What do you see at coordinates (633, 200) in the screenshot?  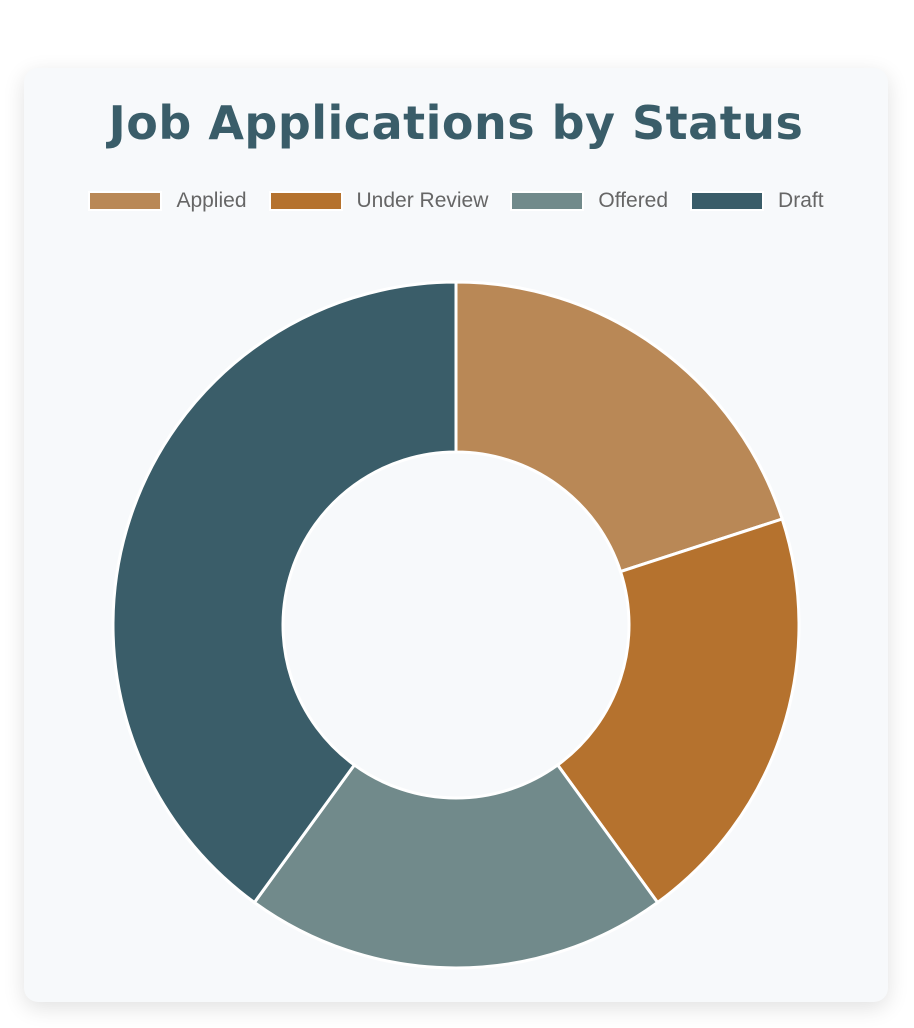 I see `legend-label: Offered` at bounding box center [633, 200].